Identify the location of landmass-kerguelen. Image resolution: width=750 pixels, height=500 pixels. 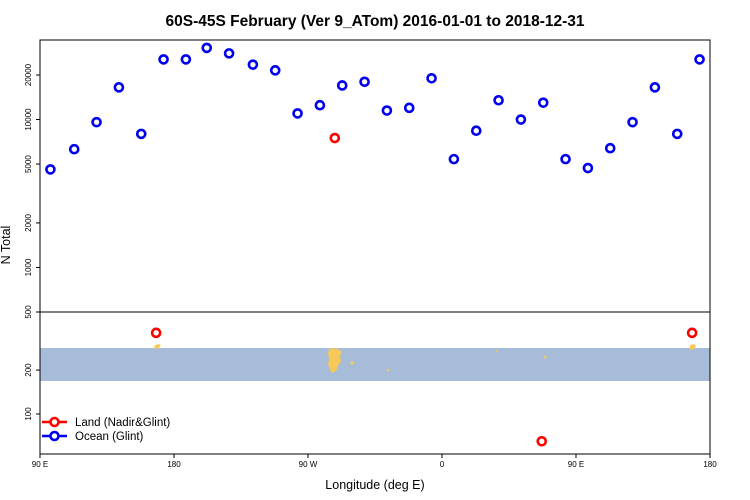
(545, 357).